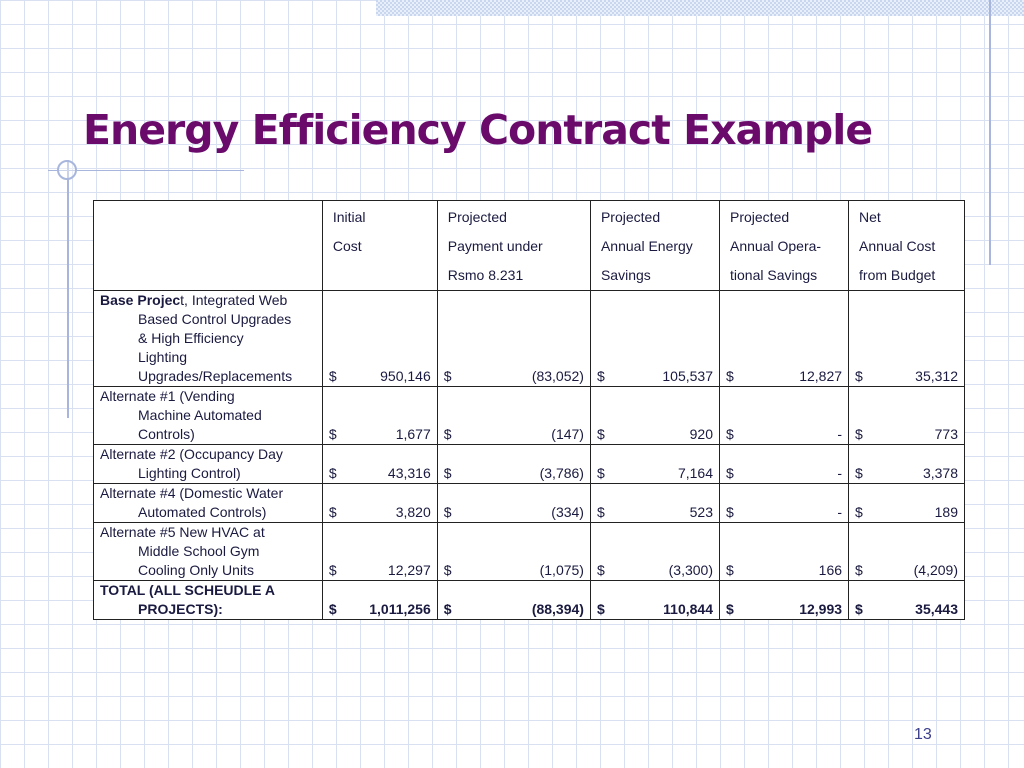 The image size is (1024, 768). I want to click on header-line: from Budget, so click(897, 275).